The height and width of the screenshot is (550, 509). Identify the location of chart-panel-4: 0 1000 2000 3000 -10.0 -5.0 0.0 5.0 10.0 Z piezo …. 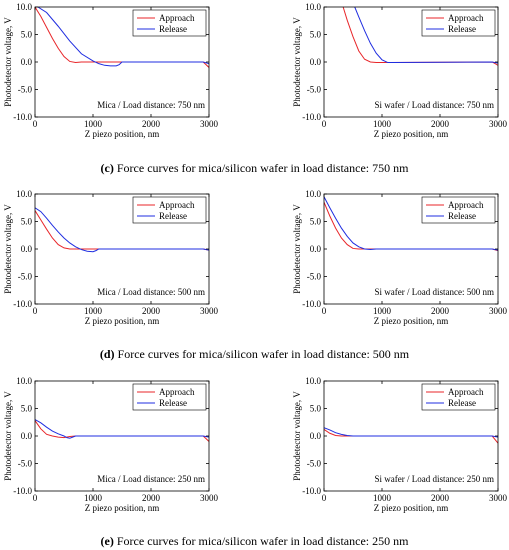
(400, 257).